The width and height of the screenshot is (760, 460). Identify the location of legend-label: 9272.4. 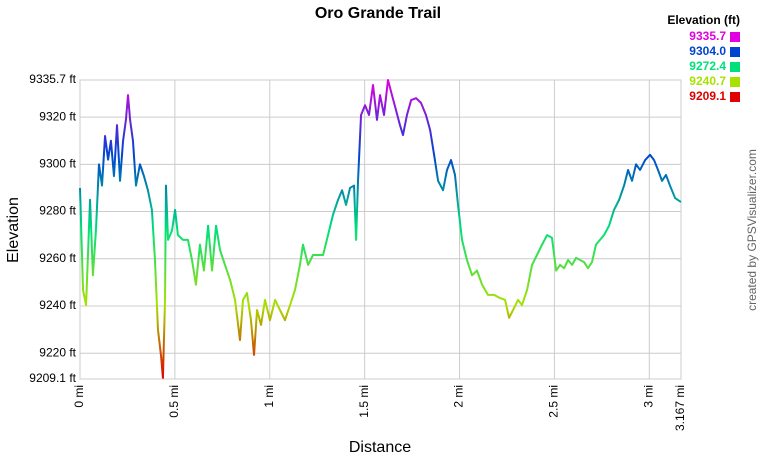
(707, 66).